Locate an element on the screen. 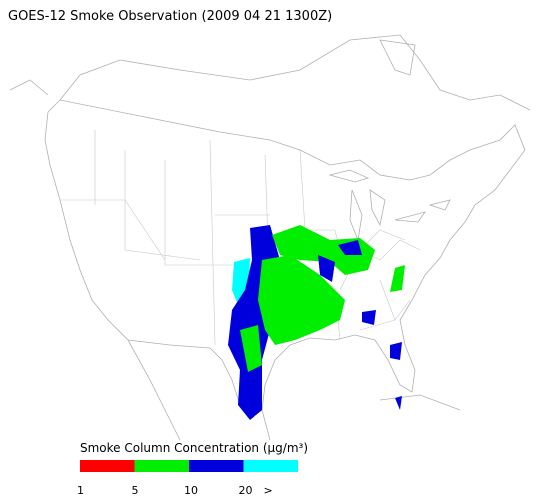 The width and height of the screenshot is (540, 504). legend-tick-label: 10 is located at coordinates (191, 490).